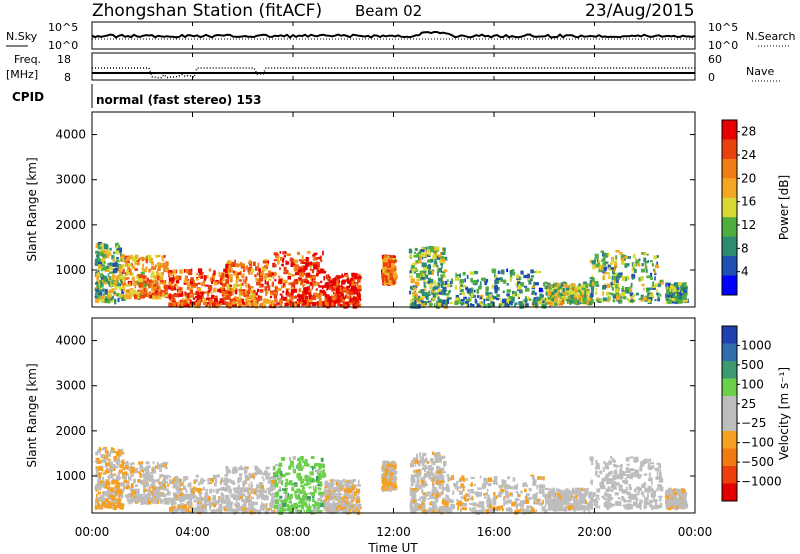 The width and height of the screenshot is (800, 554). What do you see at coordinates (729, 168) in the screenshot?
I see `colorbar-segment` at bounding box center [729, 168].